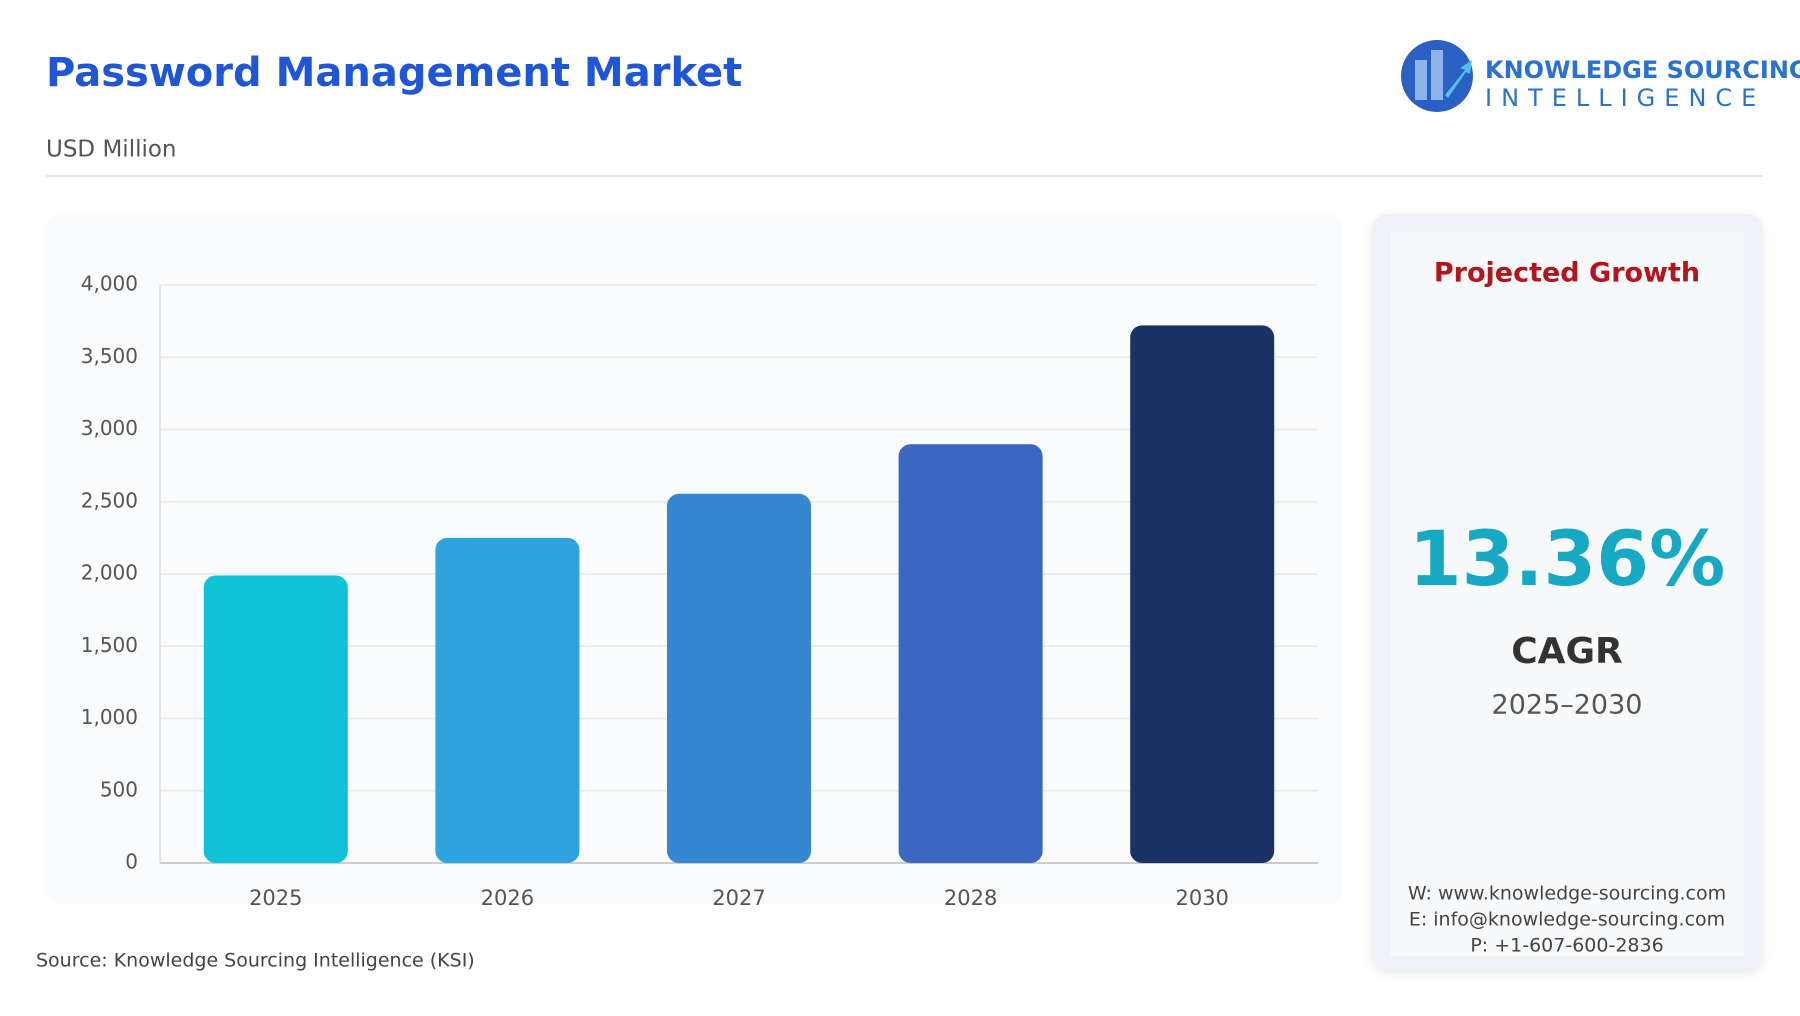  What do you see at coordinates (1566, 946) in the screenshot?
I see `phone: P: +1-607-600-2836` at bounding box center [1566, 946].